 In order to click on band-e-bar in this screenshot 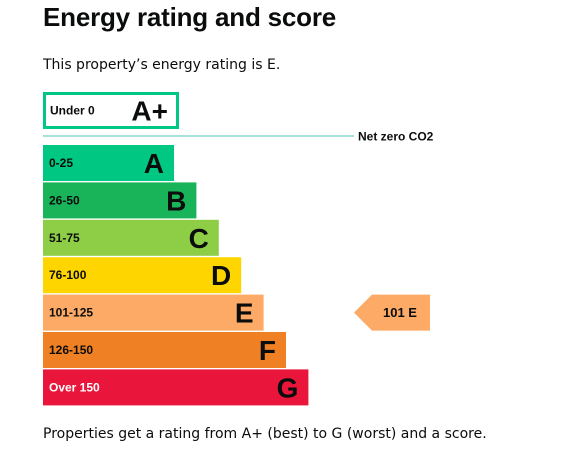, I will do `click(153, 312)`.